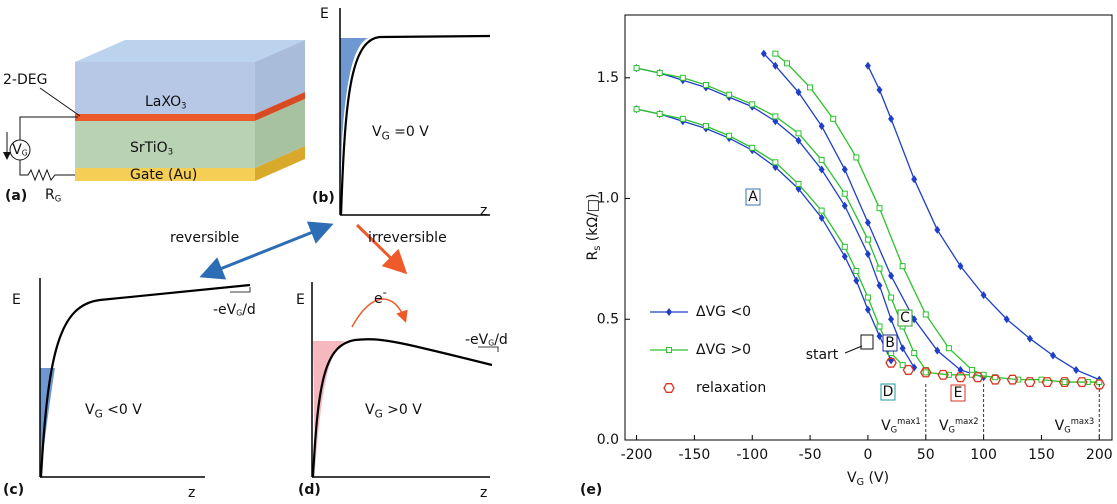 This screenshot has height=504, width=1117. What do you see at coordinates (266, 250) in the screenshot?
I see `reversible-arrow` at bounding box center [266, 250].